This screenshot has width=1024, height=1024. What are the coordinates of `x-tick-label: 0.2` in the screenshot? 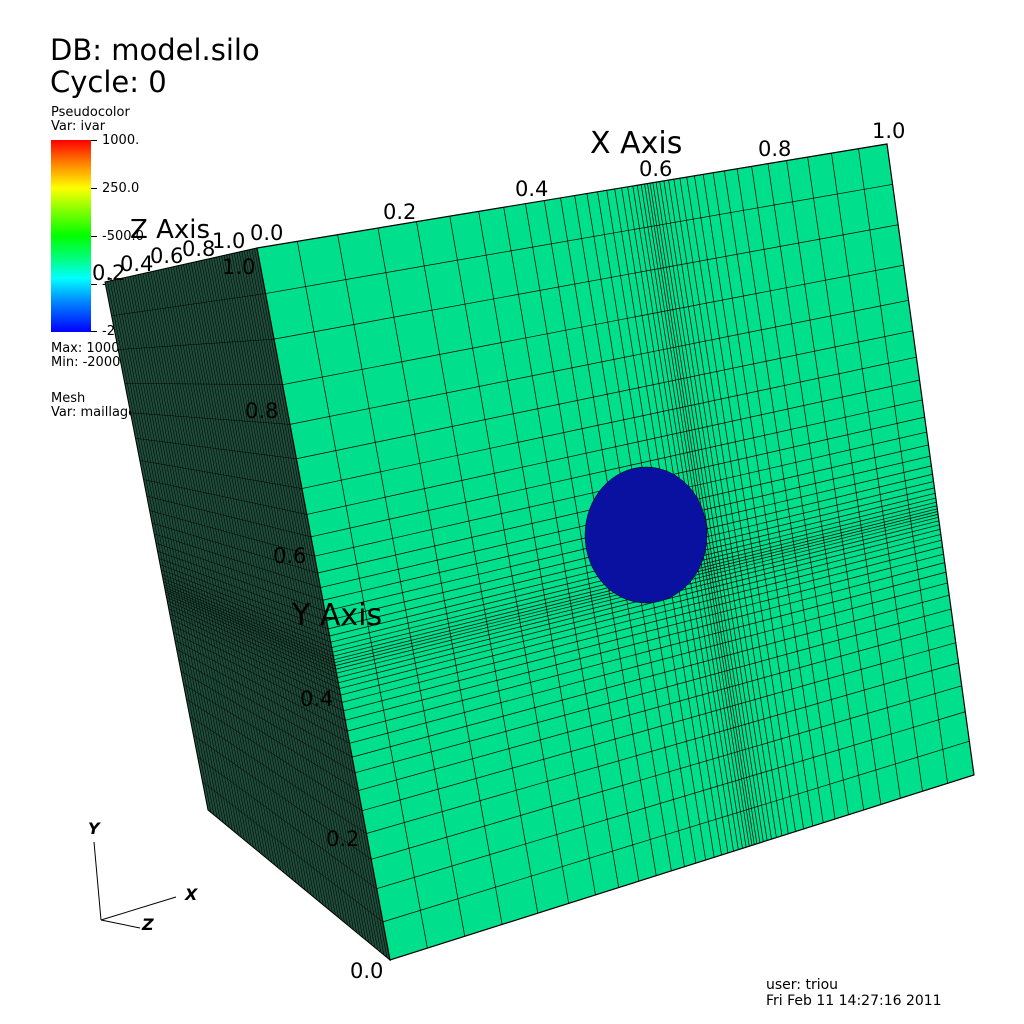 It's located at (399, 212).